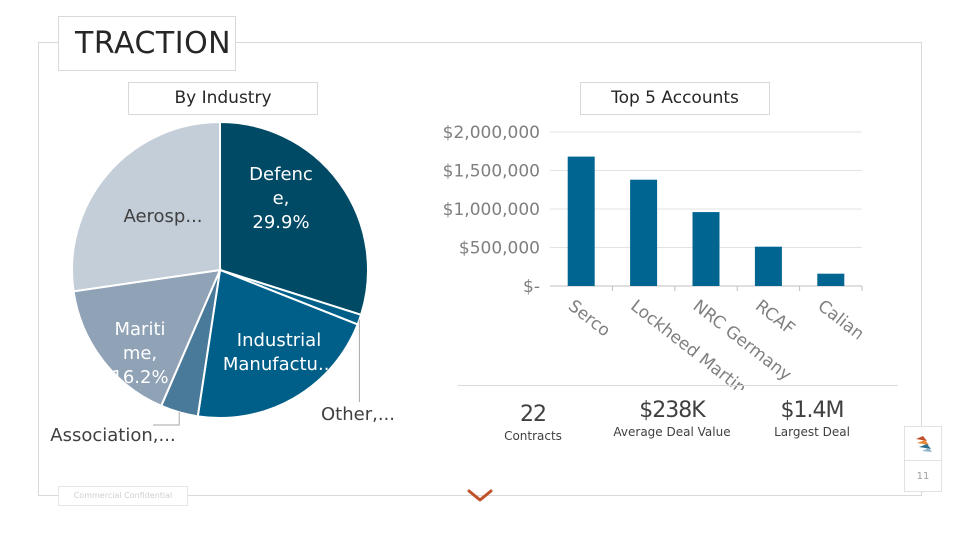 The height and width of the screenshot is (540, 960). What do you see at coordinates (812, 410) in the screenshot?
I see `stat-largest-deal-value: $1.4M` at bounding box center [812, 410].